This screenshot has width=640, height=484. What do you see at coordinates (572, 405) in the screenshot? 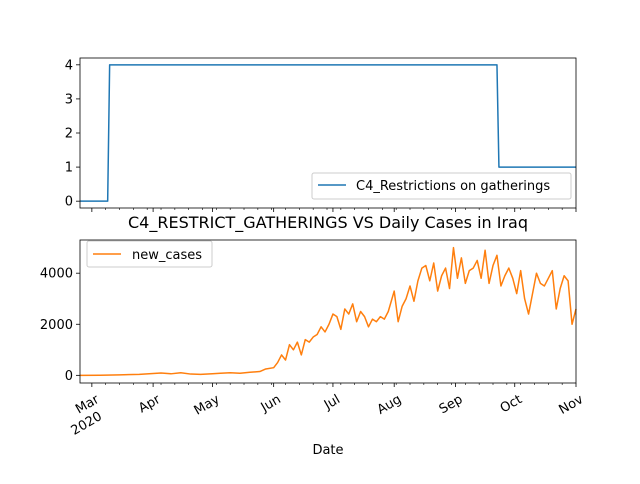
I see `x-tick-label: Nov` at bounding box center [572, 405].